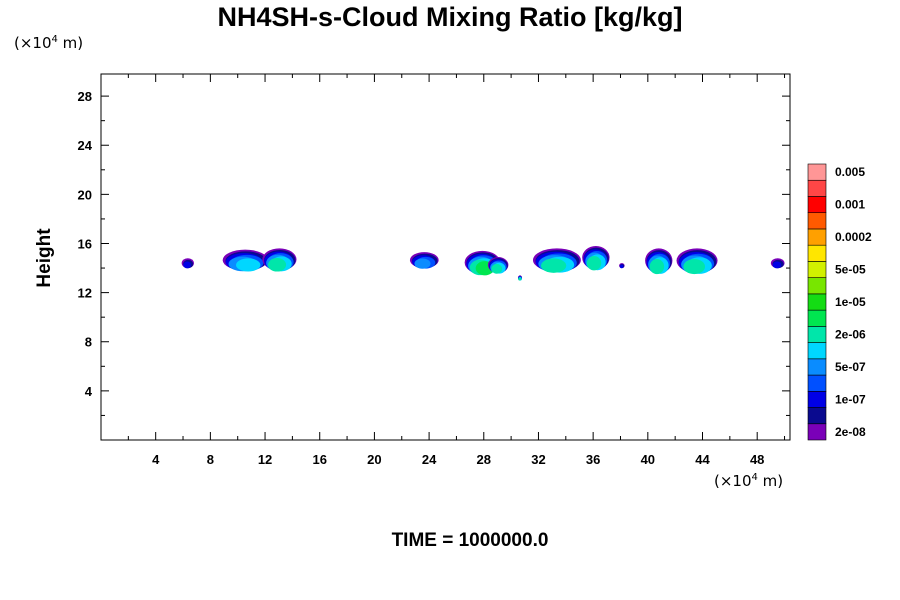  I want to click on y-tick-label: 16, so click(85, 243).